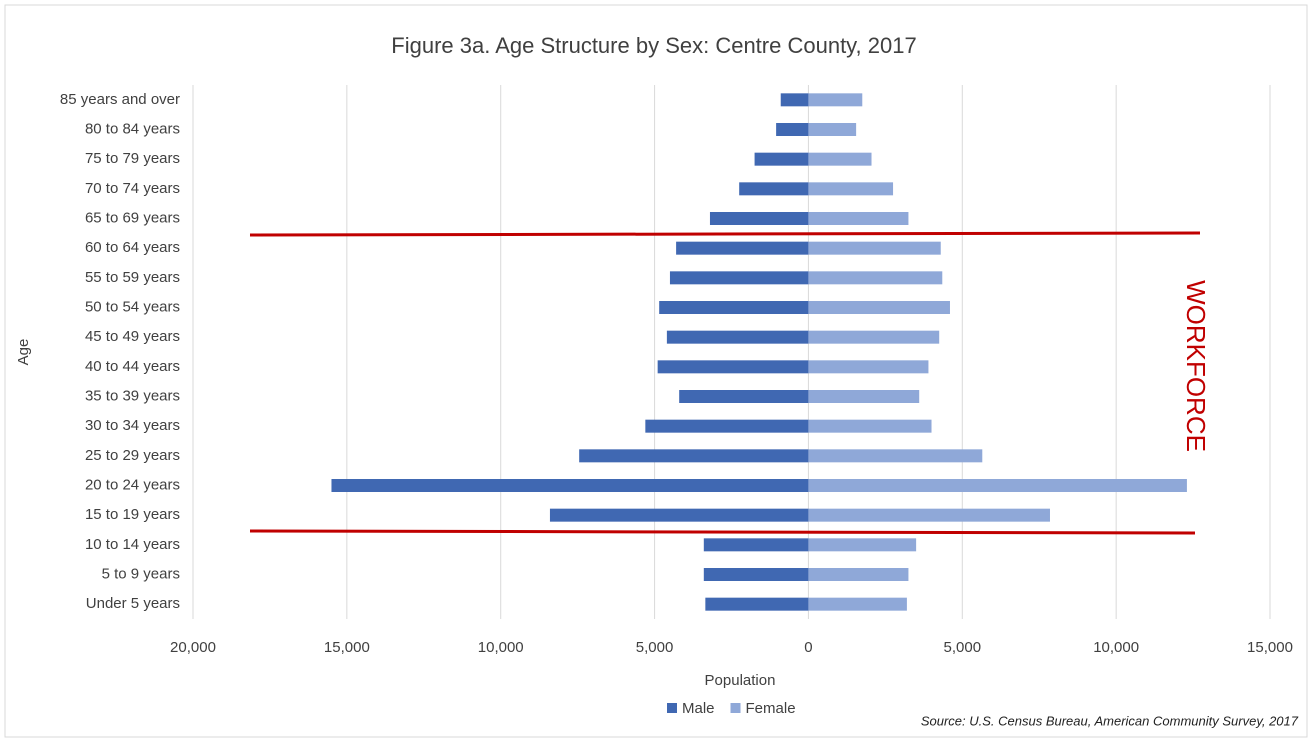 The width and height of the screenshot is (1312, 742). I want to click on legend-label: Female, so click(771, 708).